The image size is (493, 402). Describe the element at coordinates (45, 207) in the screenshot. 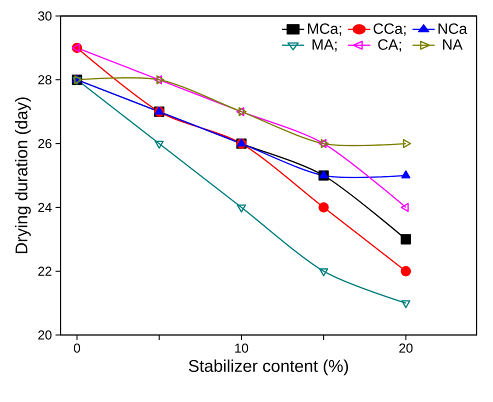

I see `y-tick-label: 24` at that location.